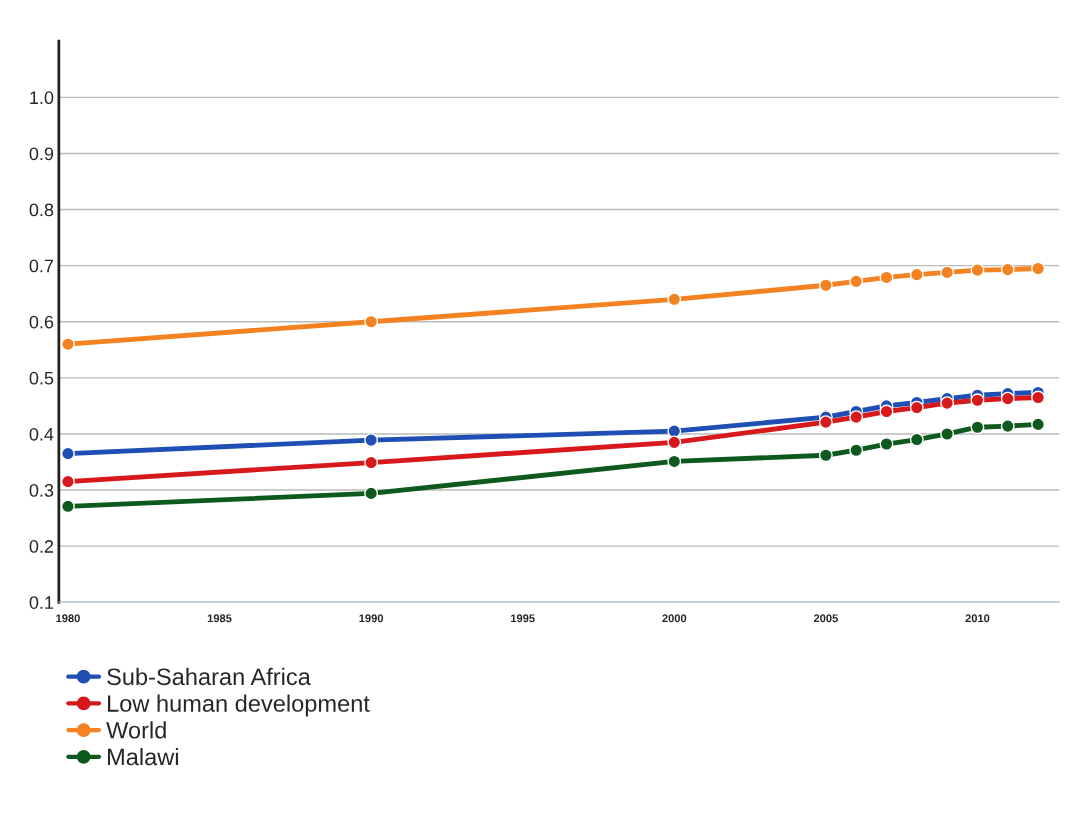 This screenshot has height=825, width=1070. What do you see at coordinates (825, 618) in the screenshot?
I see `x-tick-label: 2005` at bounding box center [825, 618].